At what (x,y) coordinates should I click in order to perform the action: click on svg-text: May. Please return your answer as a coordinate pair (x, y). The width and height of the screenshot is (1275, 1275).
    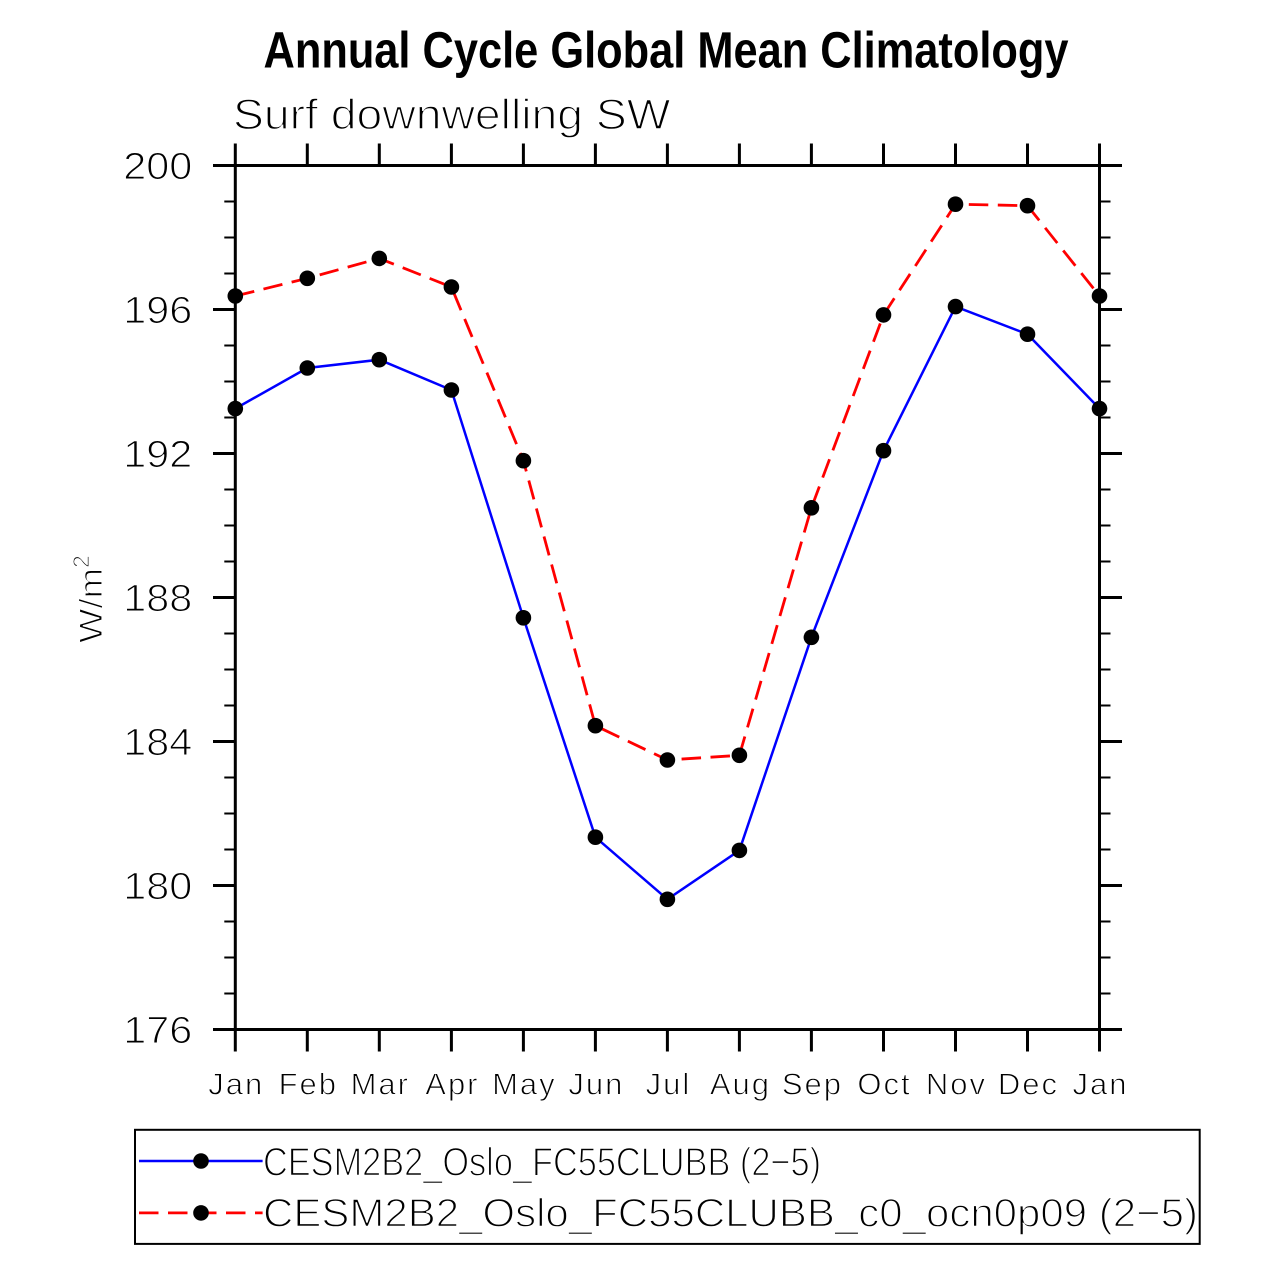
    Looking at the image, I should click on (524, 1084).